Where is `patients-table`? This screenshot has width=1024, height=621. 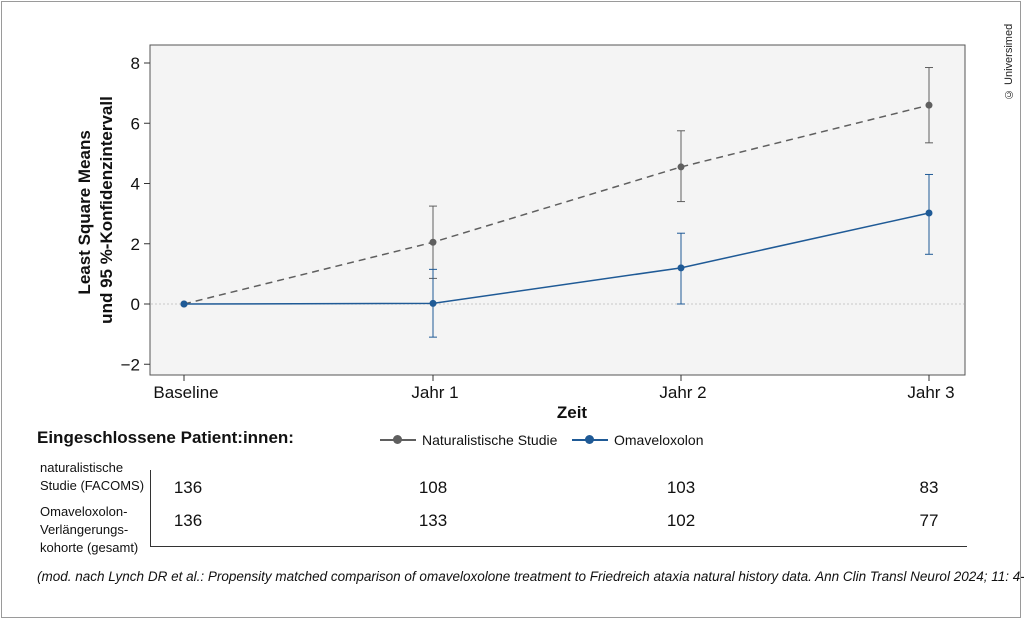 patients-table is located at coordinates (558, 508).